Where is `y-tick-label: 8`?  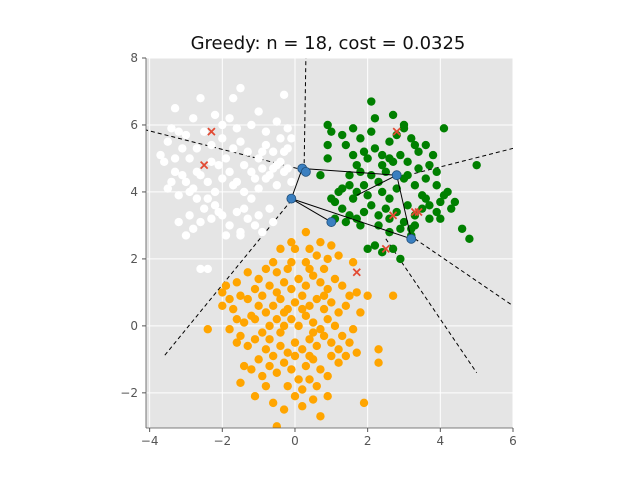 y-tick-label: 8 is located at coordinates (134, 58).